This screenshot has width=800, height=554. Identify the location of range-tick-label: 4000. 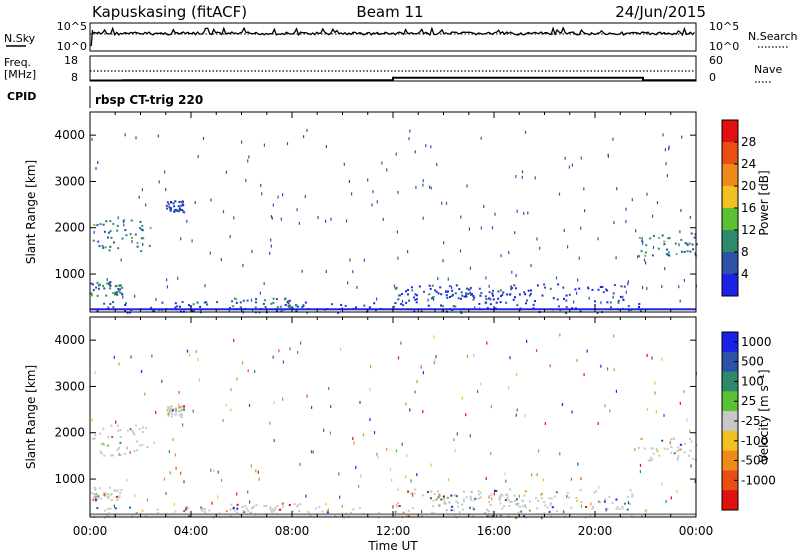
(69, 340).